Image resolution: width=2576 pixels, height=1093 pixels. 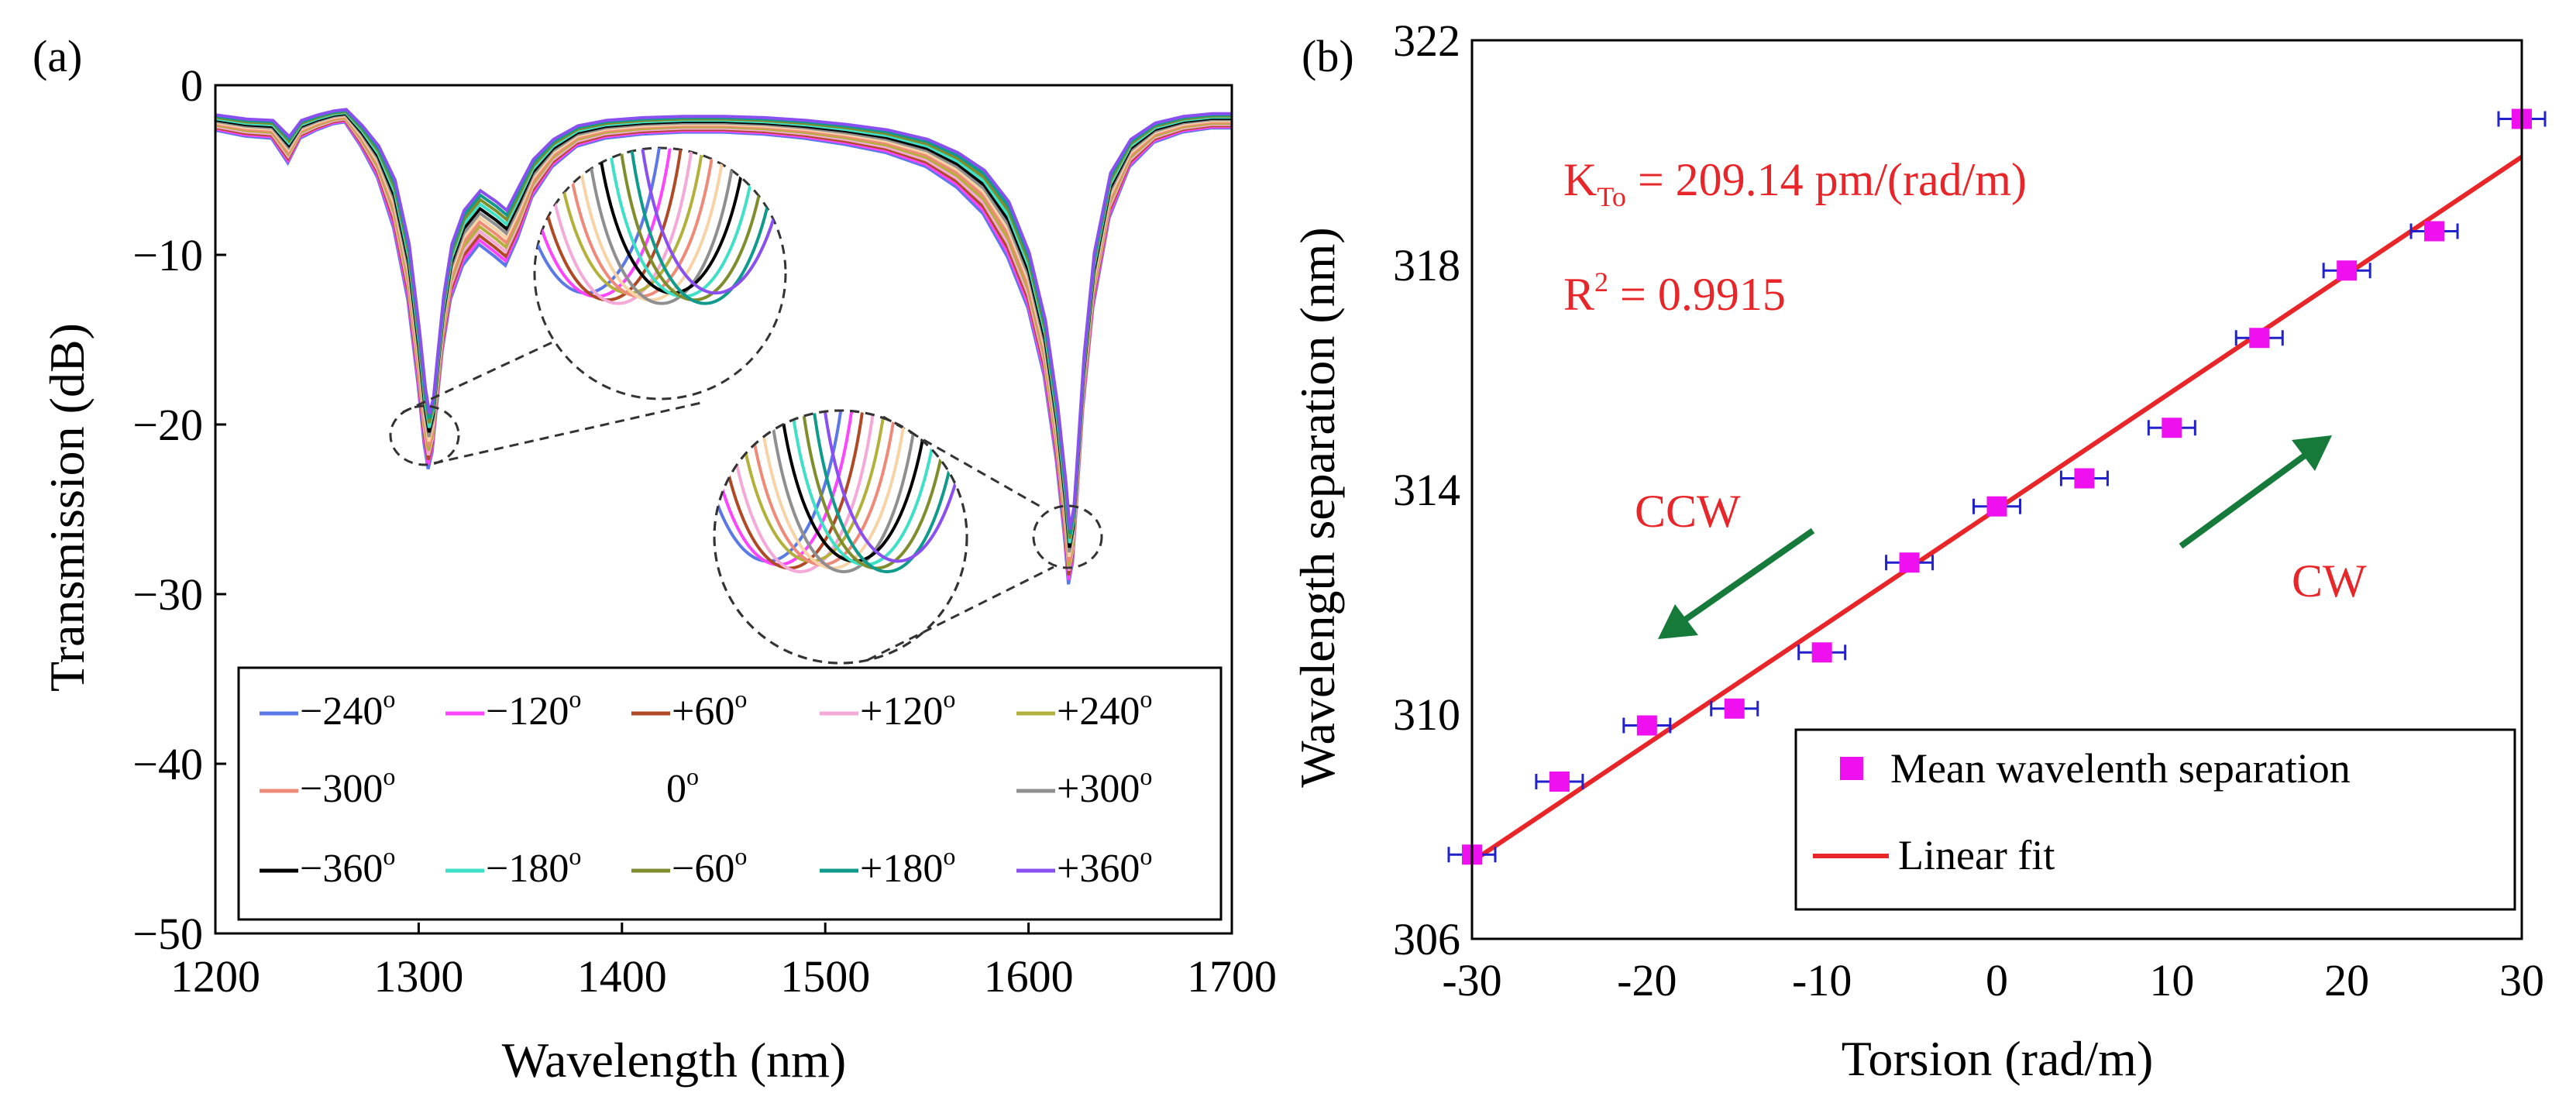 I want to click on x-tick-label: 1300, so click(x=418, y=976).